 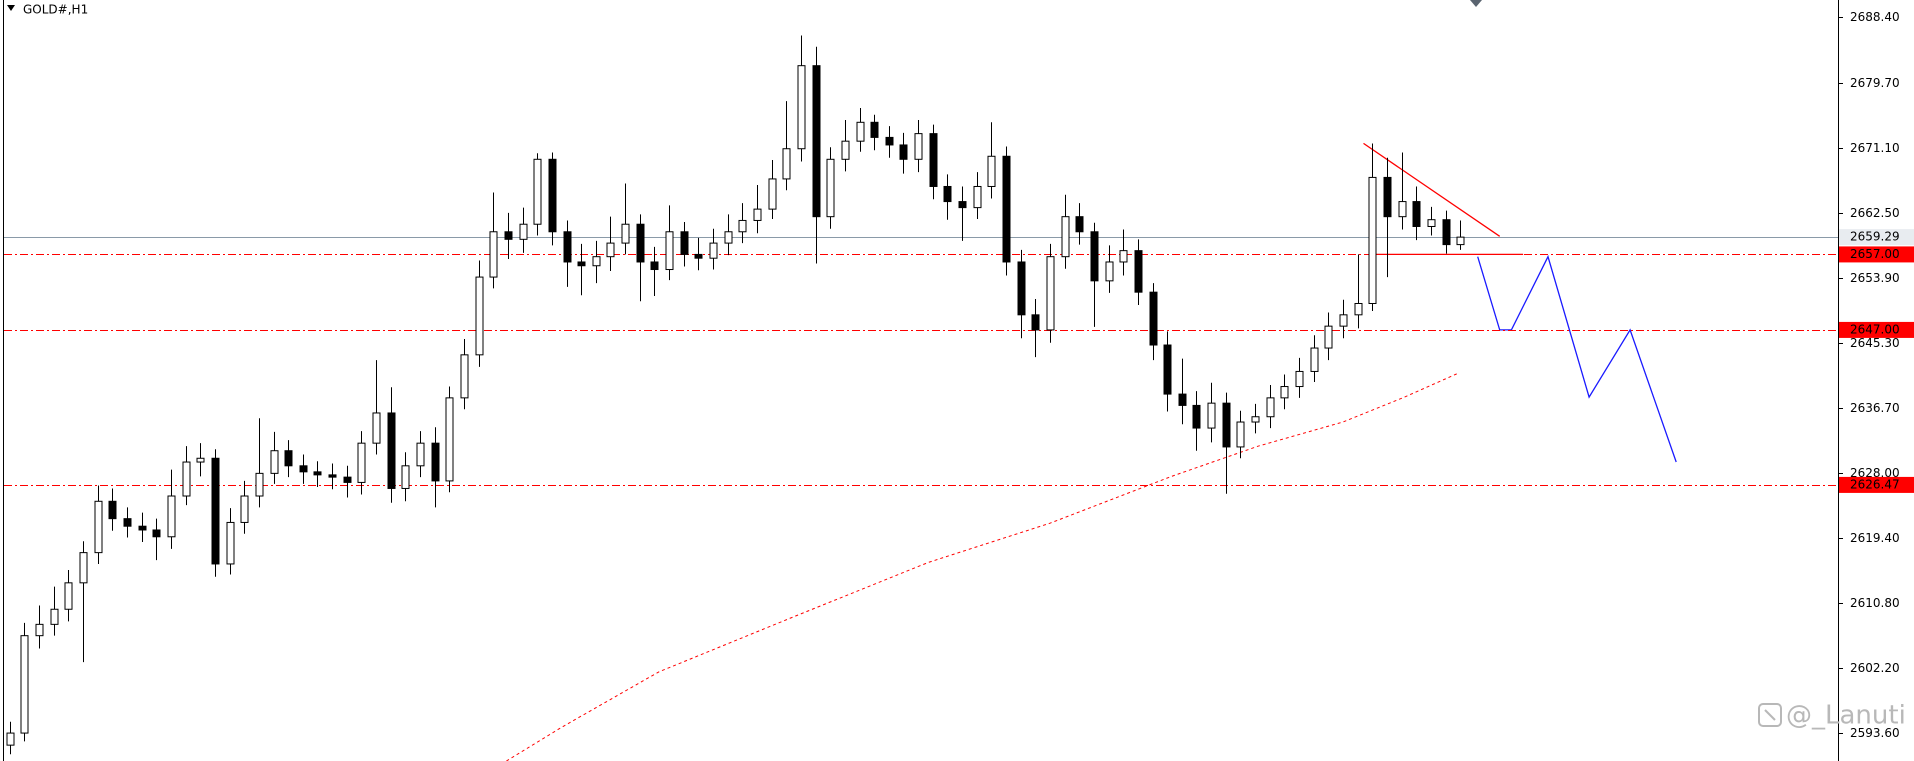 I want to click on y-tick-label: 2653.90, so click(x=1875, y=278).